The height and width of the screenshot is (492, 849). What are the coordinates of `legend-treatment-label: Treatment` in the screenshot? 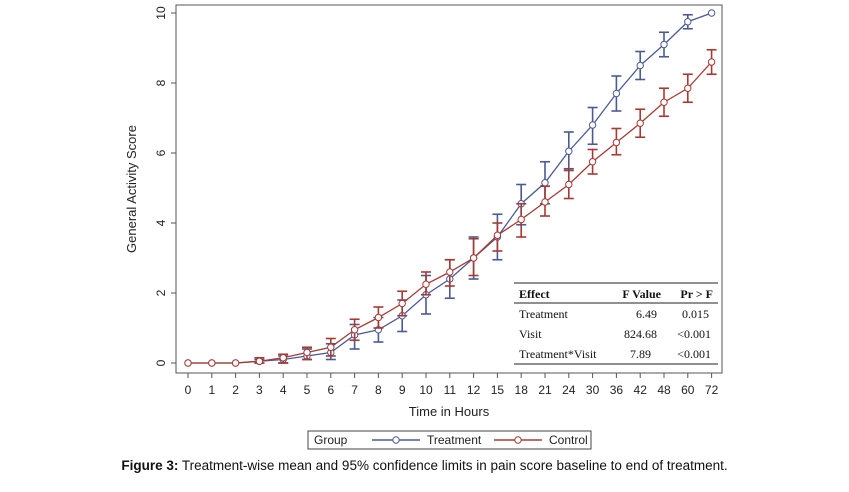 It's located at (454, 440).